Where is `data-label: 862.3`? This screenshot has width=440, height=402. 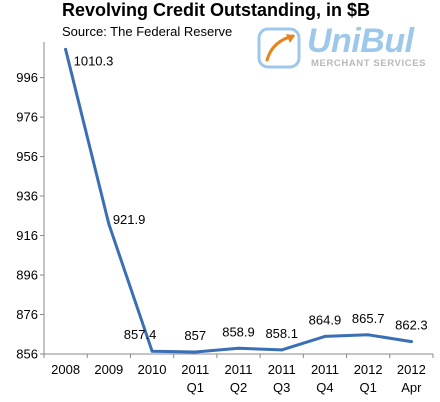
data-label: 862.3 is located at coordinates (411, 325).